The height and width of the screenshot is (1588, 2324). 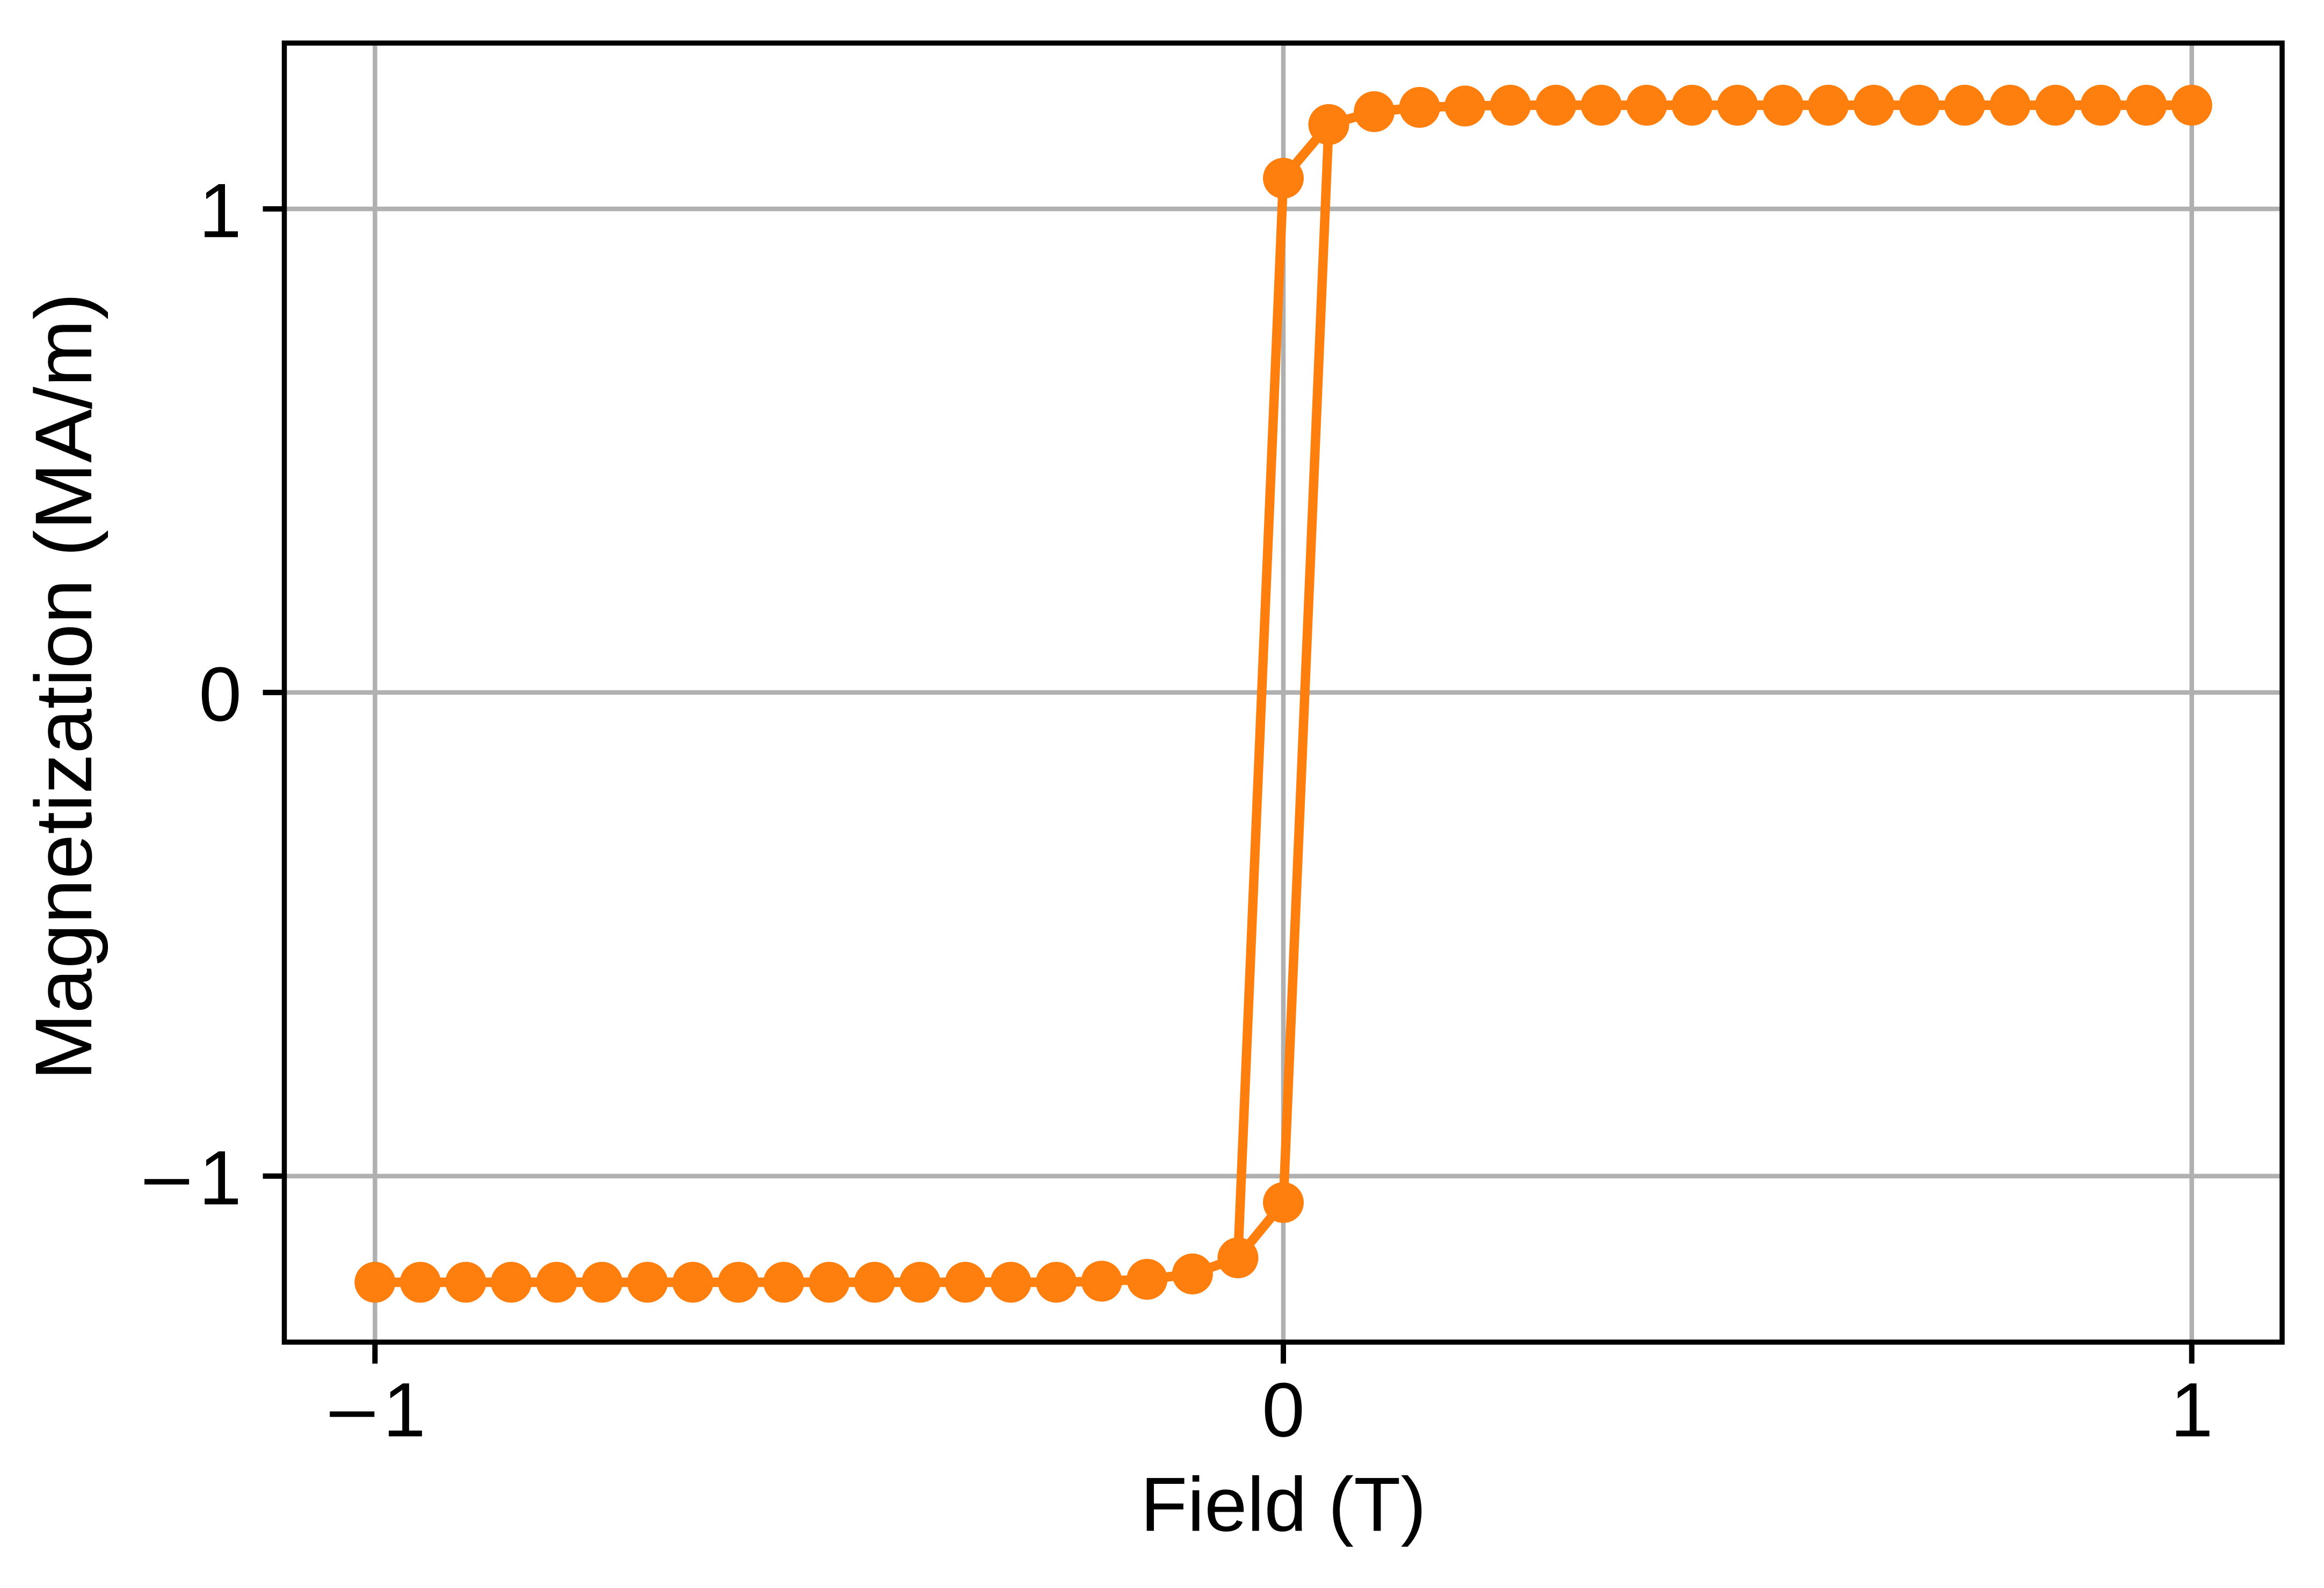 What do you see at coordinates (1284, 1505) in the screenshot?
I see `svg-text: Field (T)` at bounding box center [1284, 1505].